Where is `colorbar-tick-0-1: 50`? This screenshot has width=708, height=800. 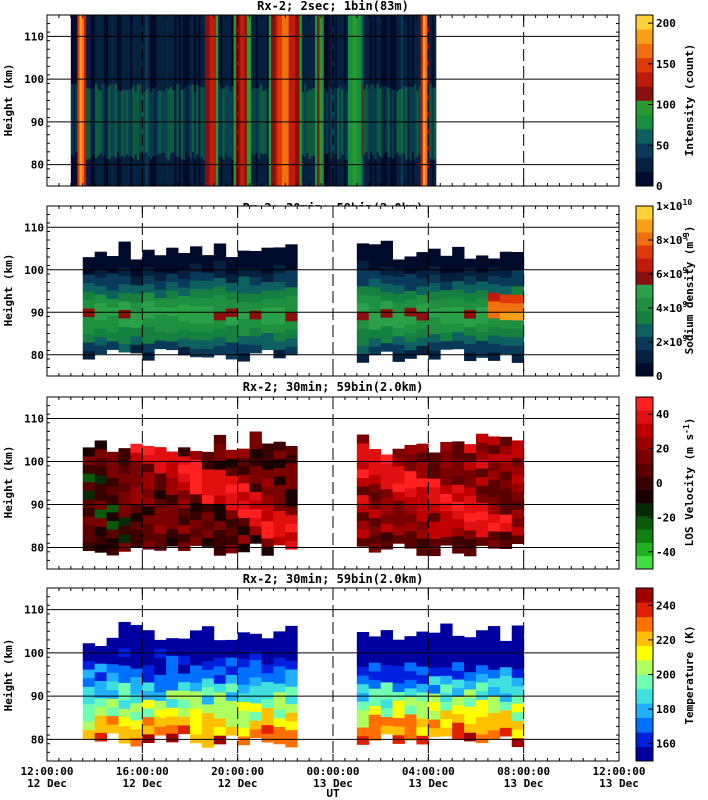
colorbar-tick-0-1: 50 is located at coordinates (662, 145).